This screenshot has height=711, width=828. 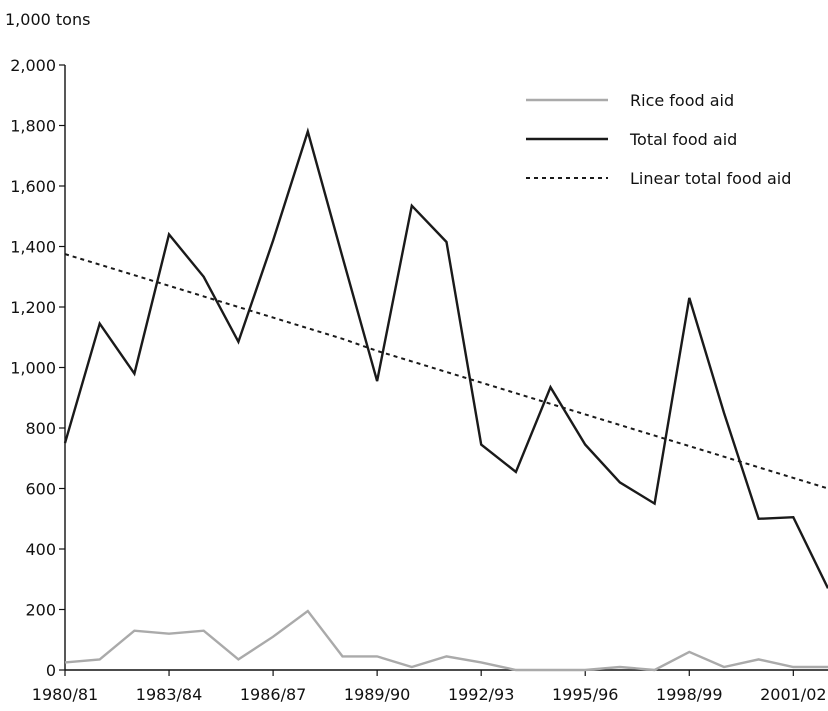 What do you see at coordinates (40, 610) in the screenshot?
I see `y-tick-label: 200` at bounding box center [40, 610].